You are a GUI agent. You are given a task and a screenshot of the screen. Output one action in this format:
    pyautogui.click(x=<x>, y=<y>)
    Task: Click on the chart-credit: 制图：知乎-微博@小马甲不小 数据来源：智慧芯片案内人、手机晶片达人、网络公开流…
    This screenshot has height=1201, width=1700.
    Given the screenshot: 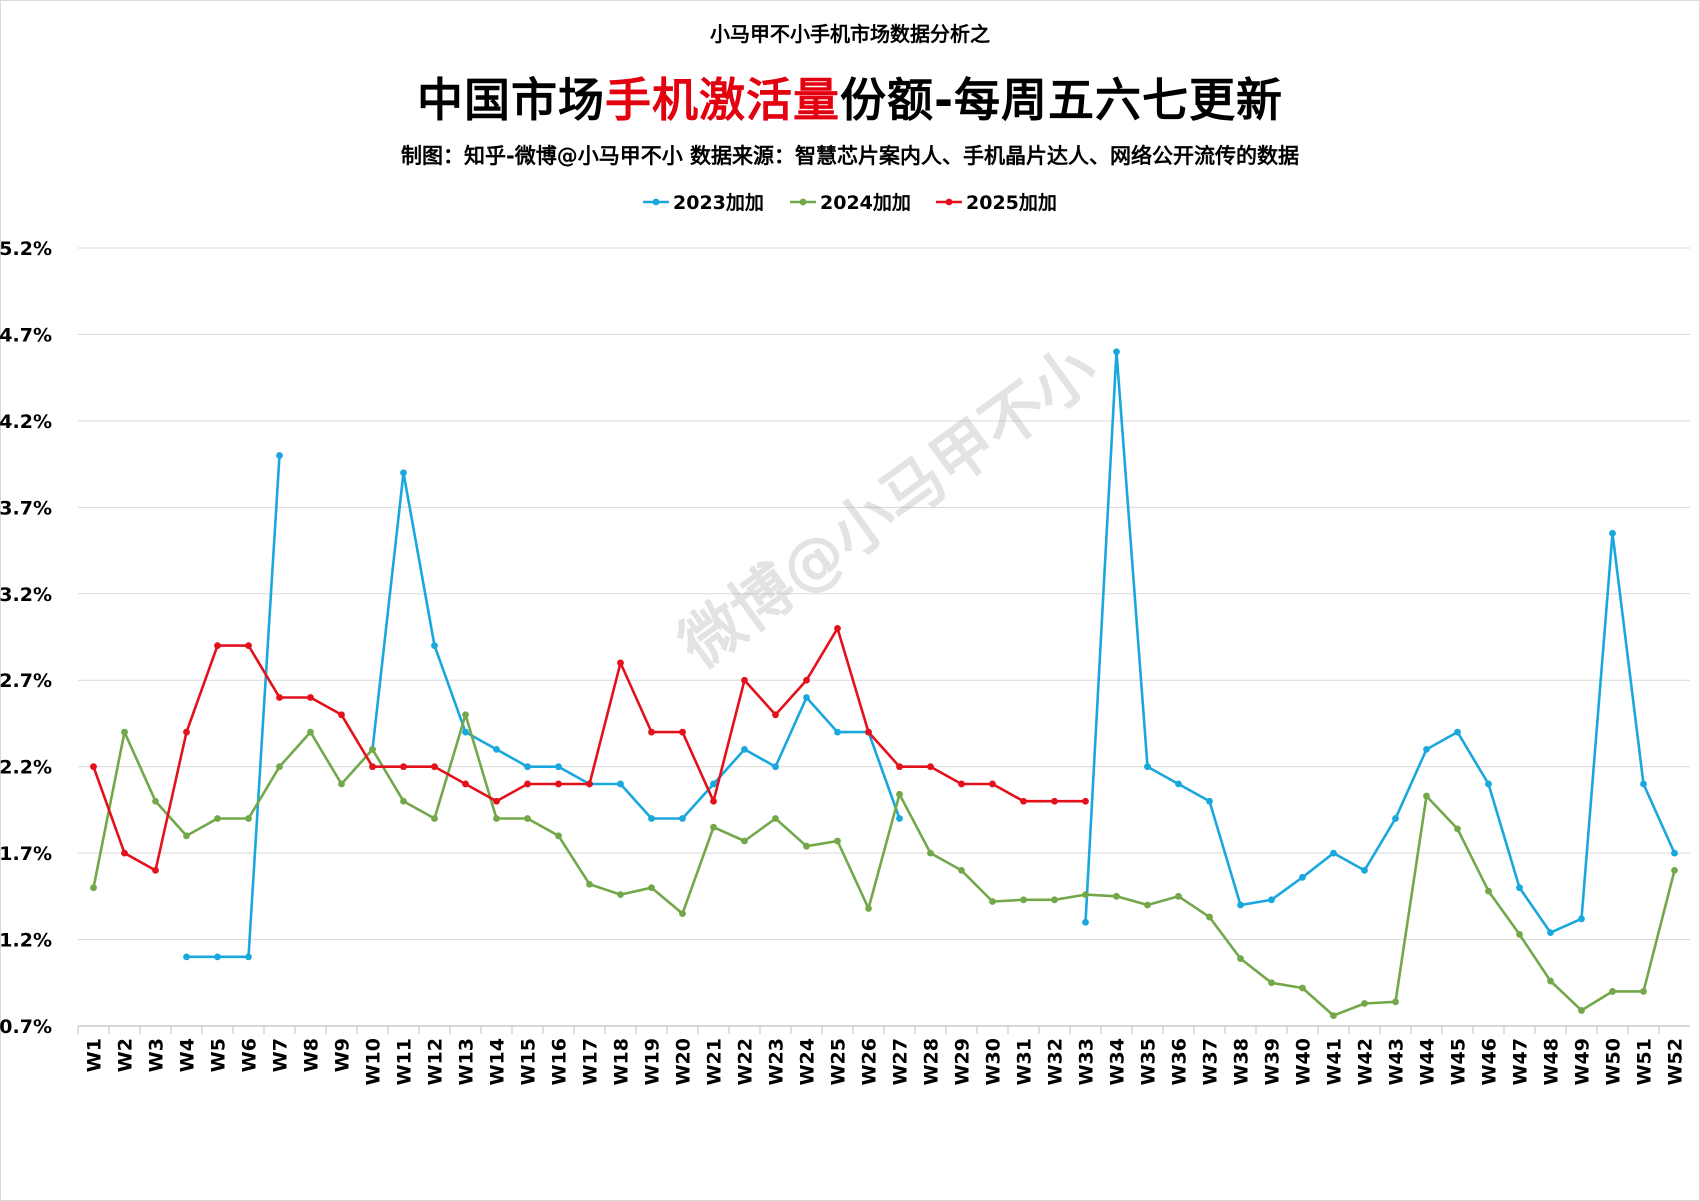 What is the action you would take?
    pyautogui.click(x=850, y=156)
    